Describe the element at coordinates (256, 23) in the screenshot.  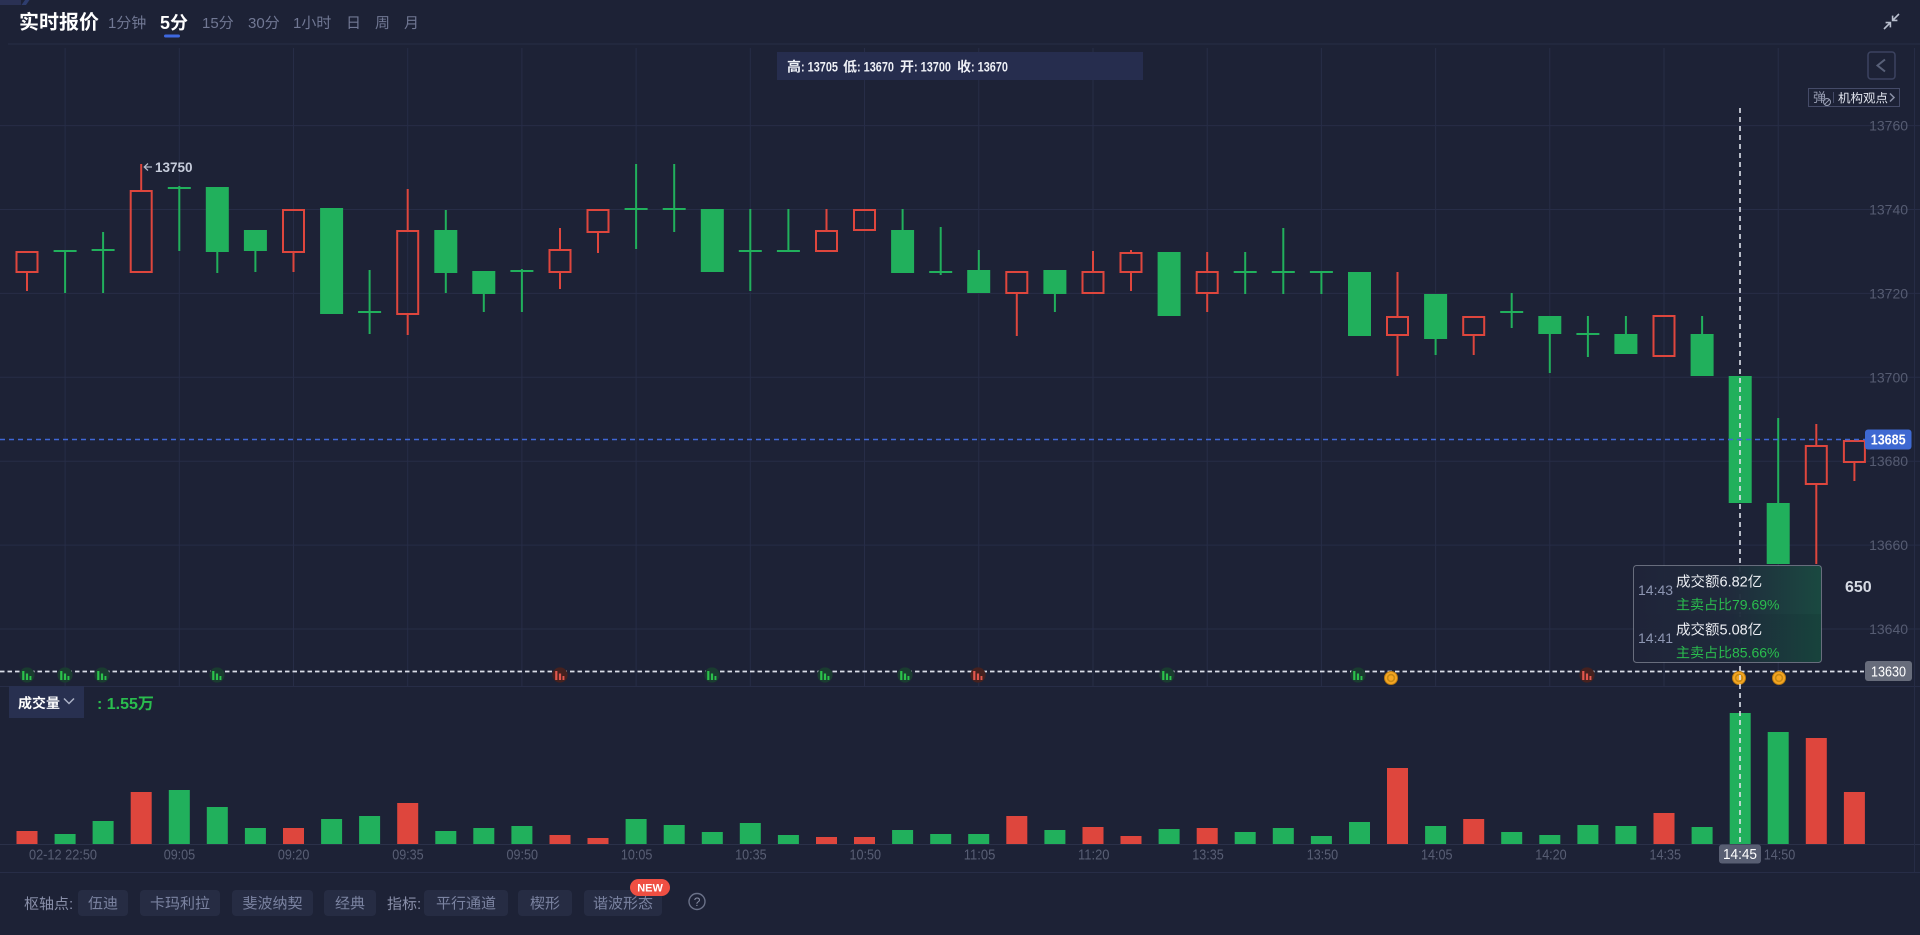
I see `svg-text: 30` at that location.